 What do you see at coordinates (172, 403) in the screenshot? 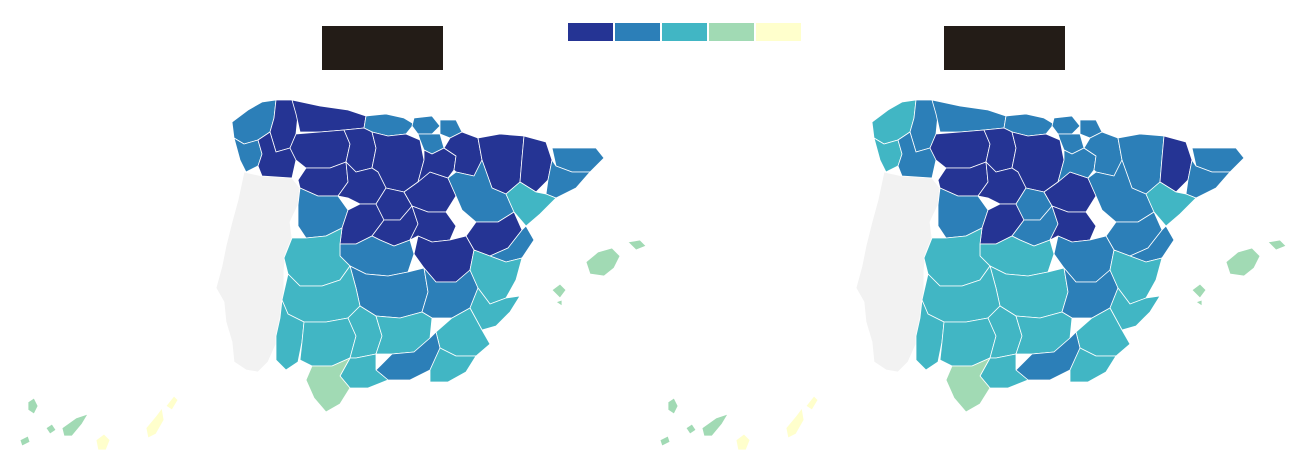
I see `left-island-lanzarote` at bounding box center [172, 403].